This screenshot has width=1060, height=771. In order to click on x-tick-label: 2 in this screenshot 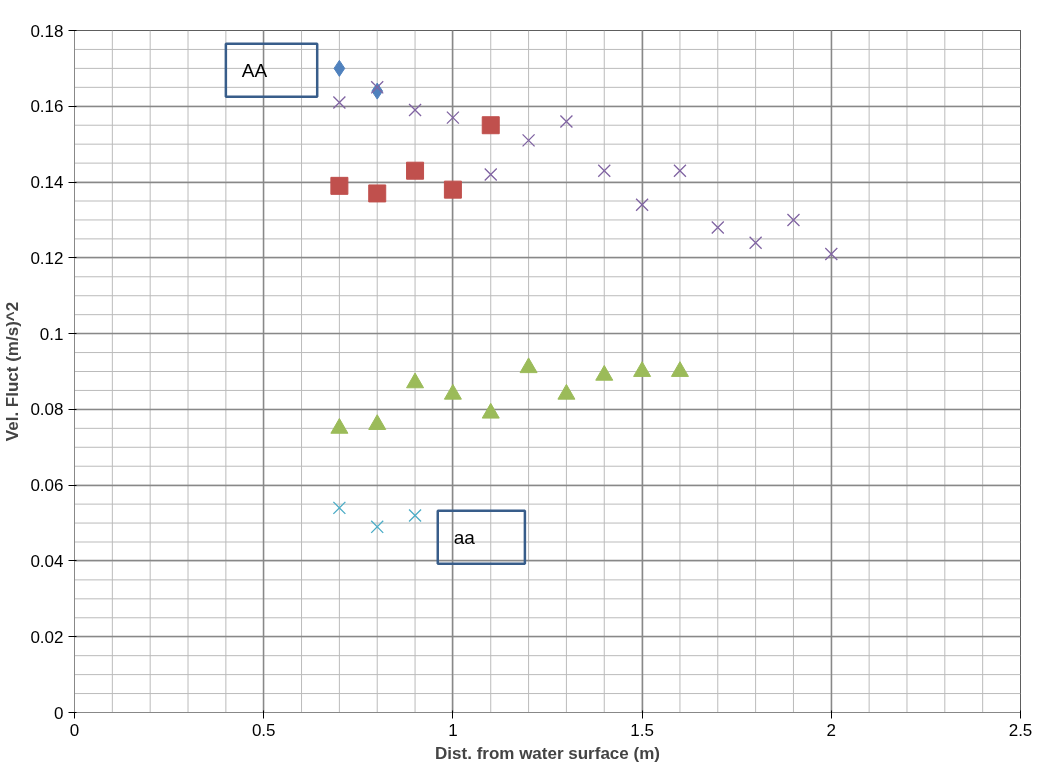, I will do `click(831, 730)`.